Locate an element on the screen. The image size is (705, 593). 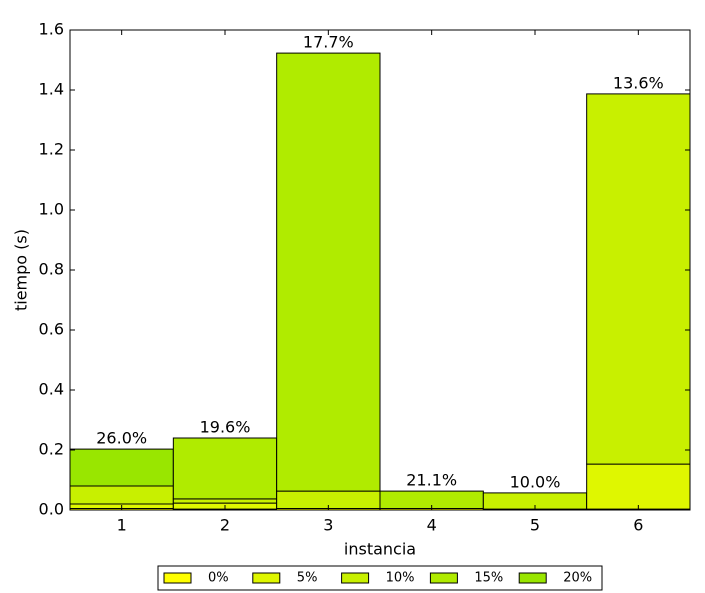
y-tick-label: 1.2 is located at coordinates (51, 149).